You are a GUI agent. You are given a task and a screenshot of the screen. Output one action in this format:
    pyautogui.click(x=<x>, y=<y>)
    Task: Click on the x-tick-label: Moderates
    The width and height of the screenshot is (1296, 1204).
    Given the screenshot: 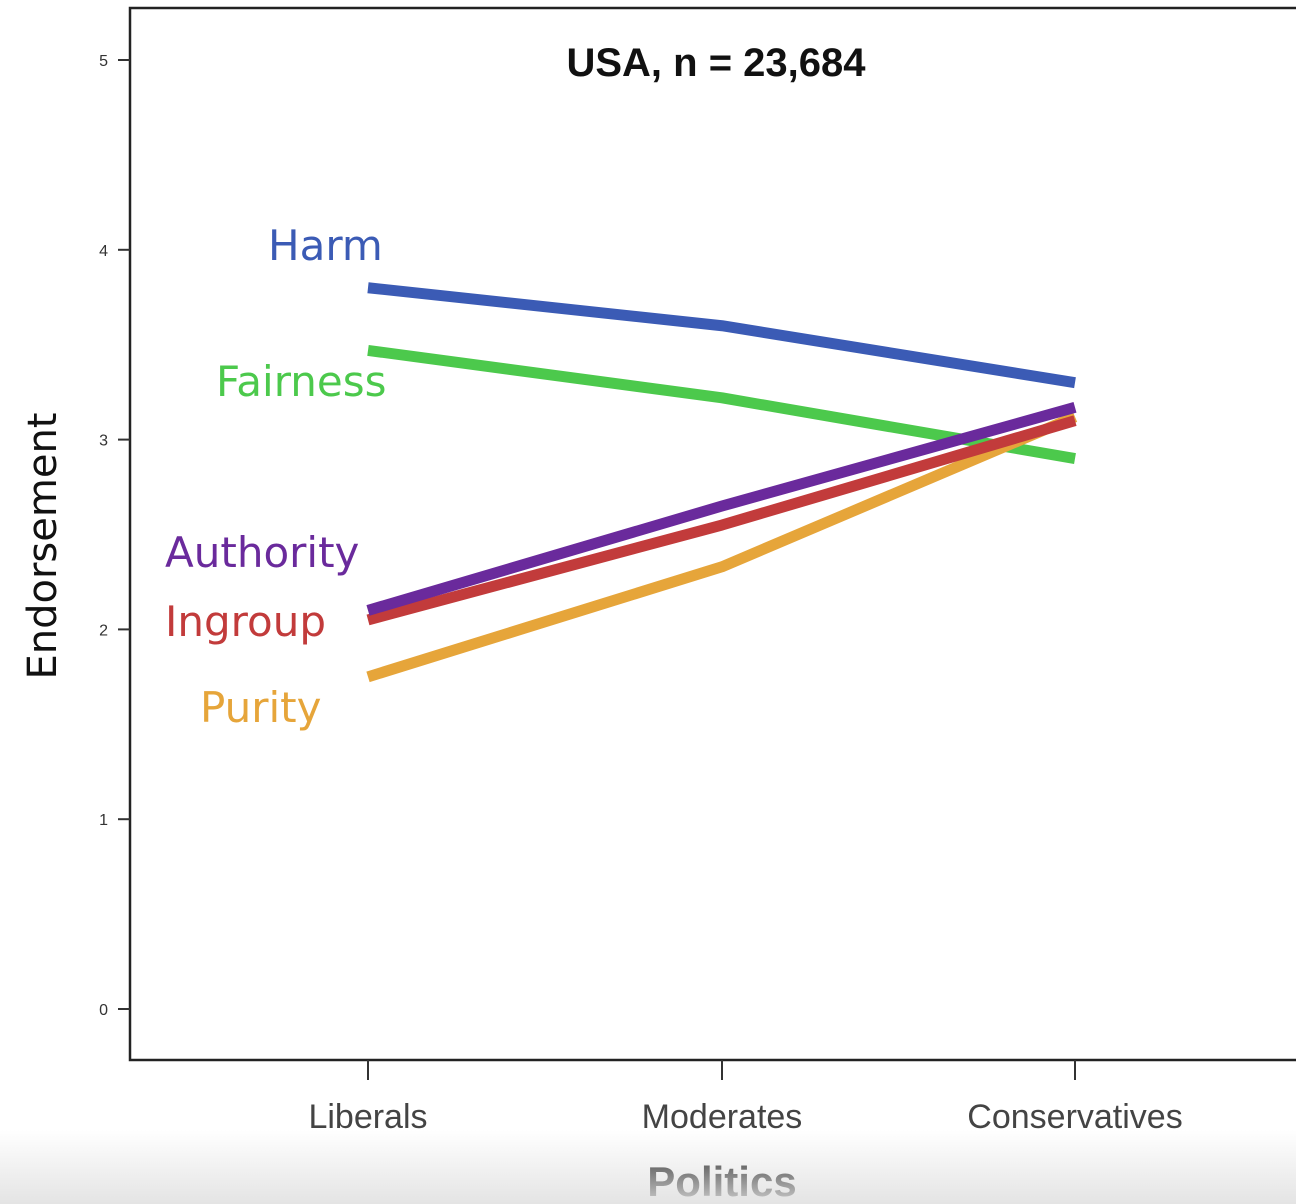 What is the action you would take?
    pyautogui.click(x=722, y=1117)
    